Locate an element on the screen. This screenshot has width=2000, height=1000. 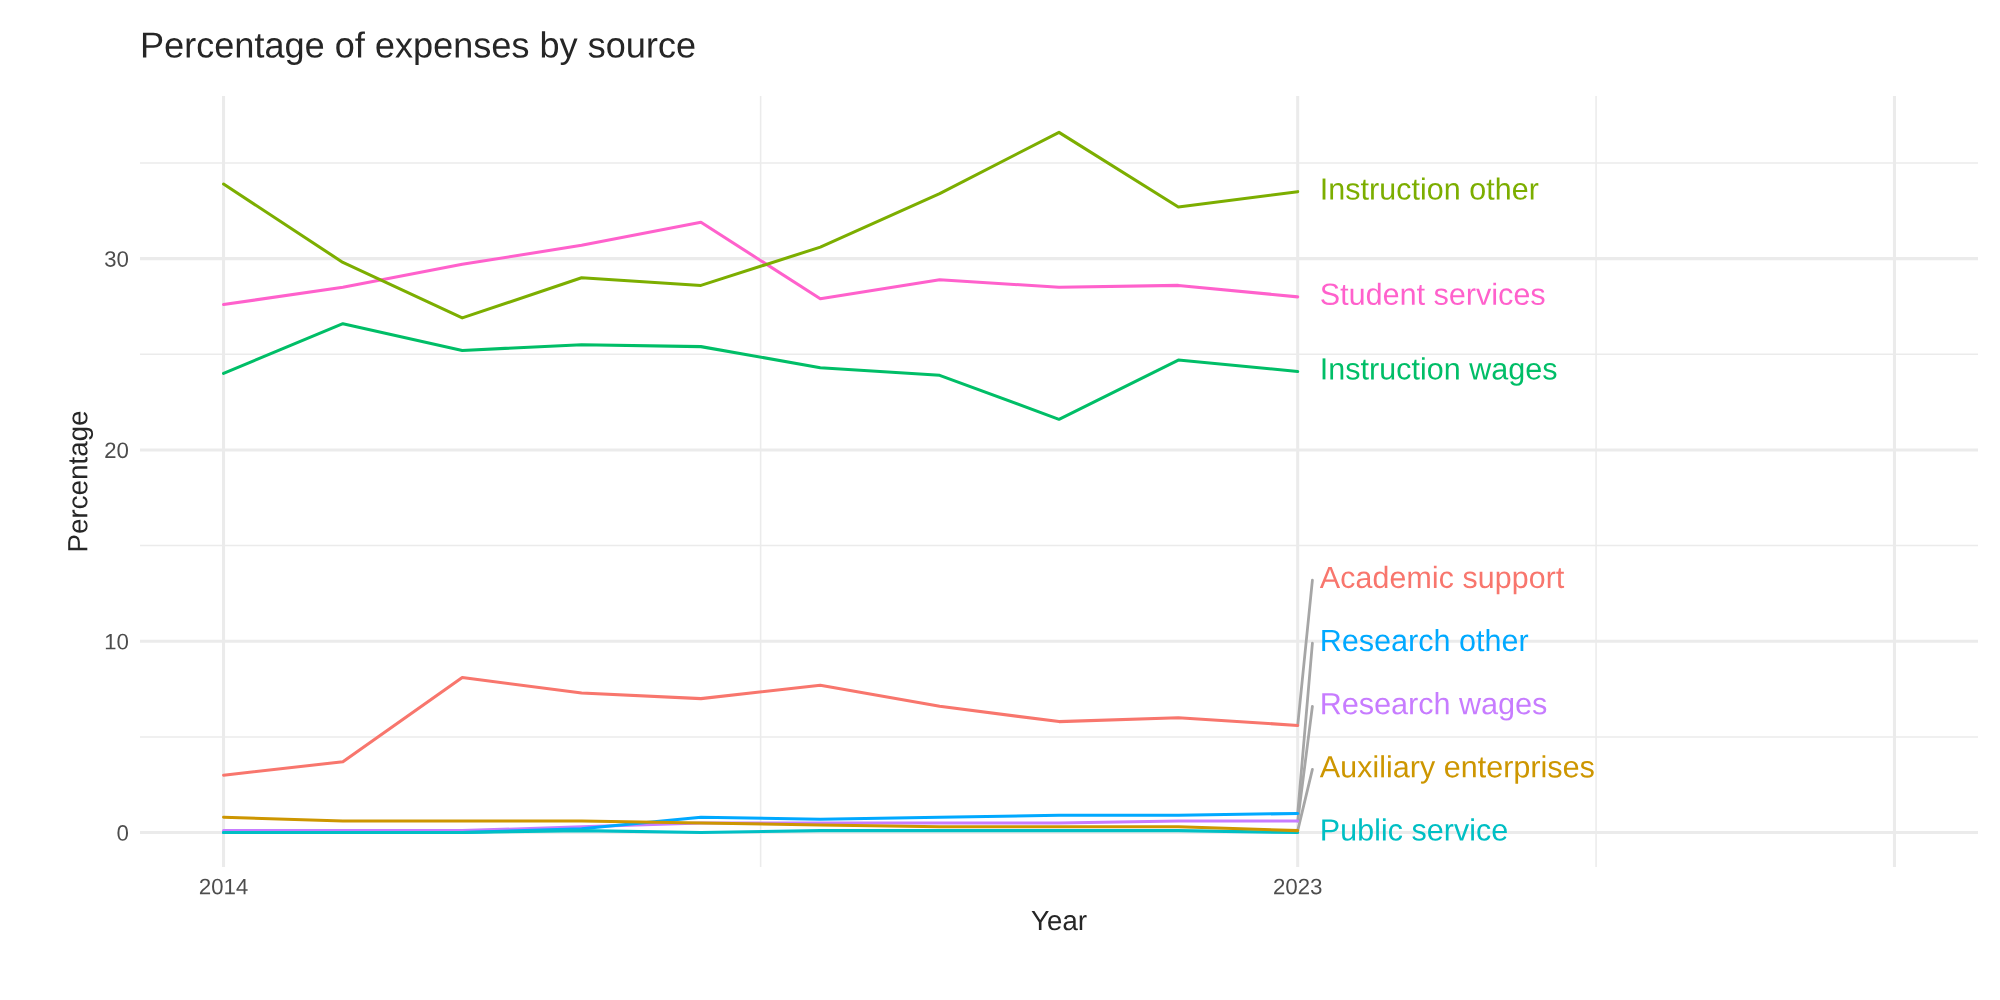
series-label: Instruction other is located at coordinates (1430, 188).